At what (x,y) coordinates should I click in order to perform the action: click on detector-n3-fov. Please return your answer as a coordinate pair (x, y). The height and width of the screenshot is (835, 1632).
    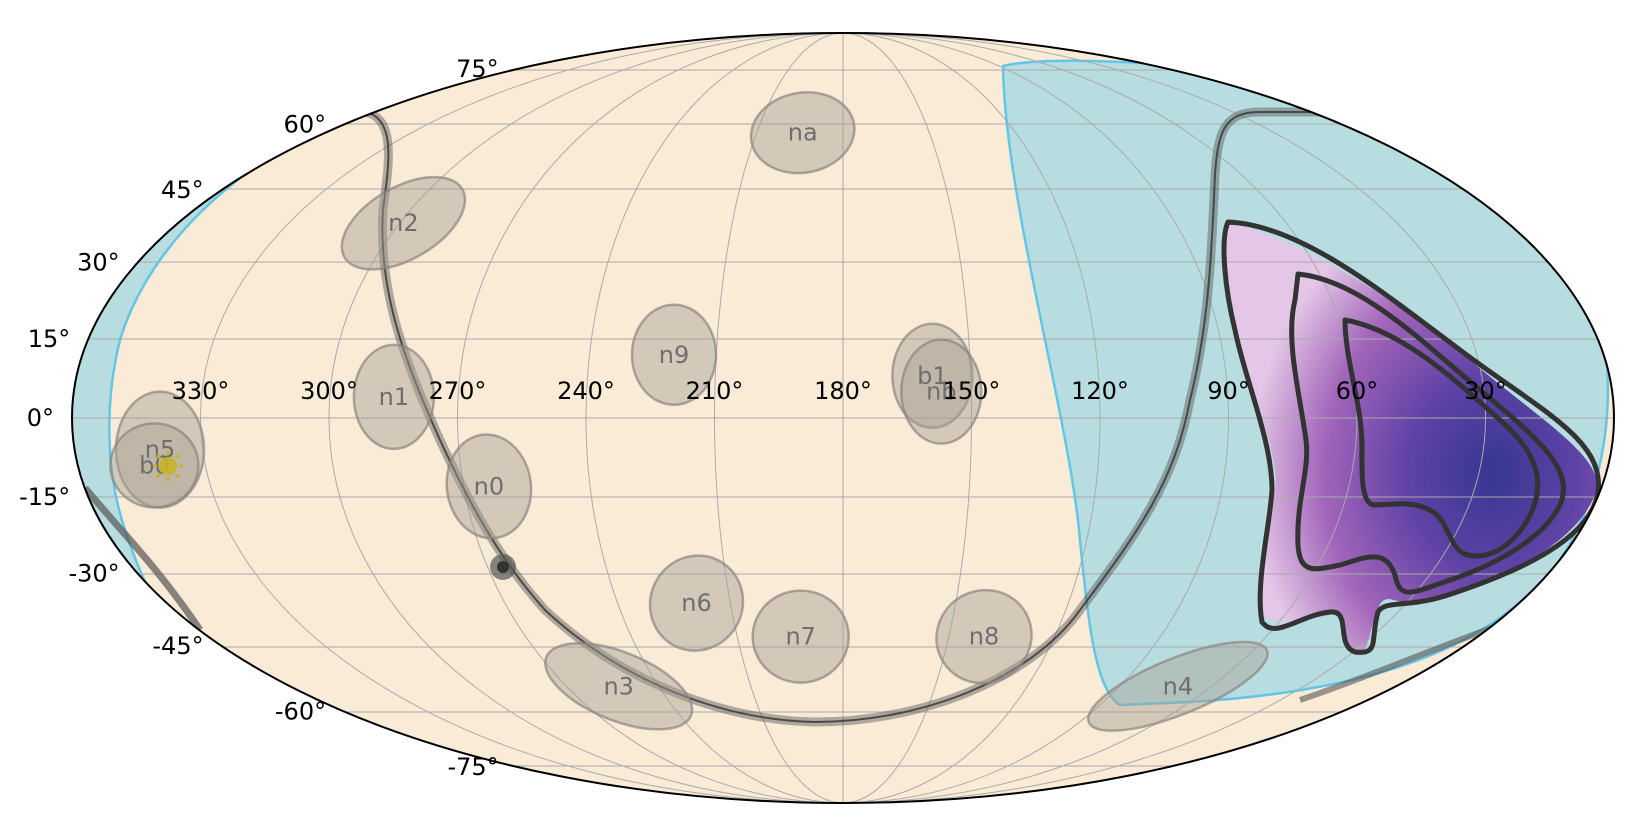
    Looking at the image, I should click on (619, 686).